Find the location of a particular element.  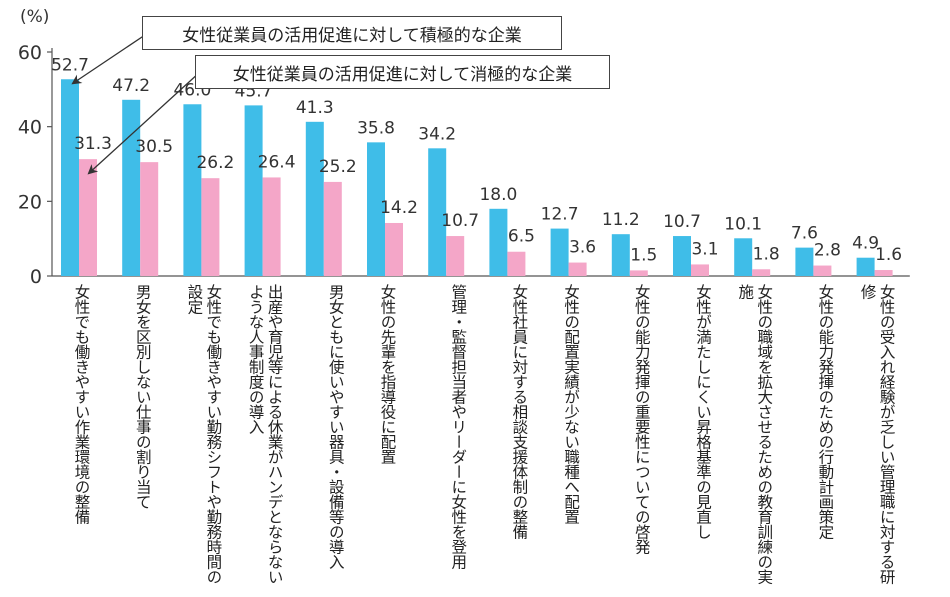

value-label-positive: 4.9 is located at coordinates (865, 244).